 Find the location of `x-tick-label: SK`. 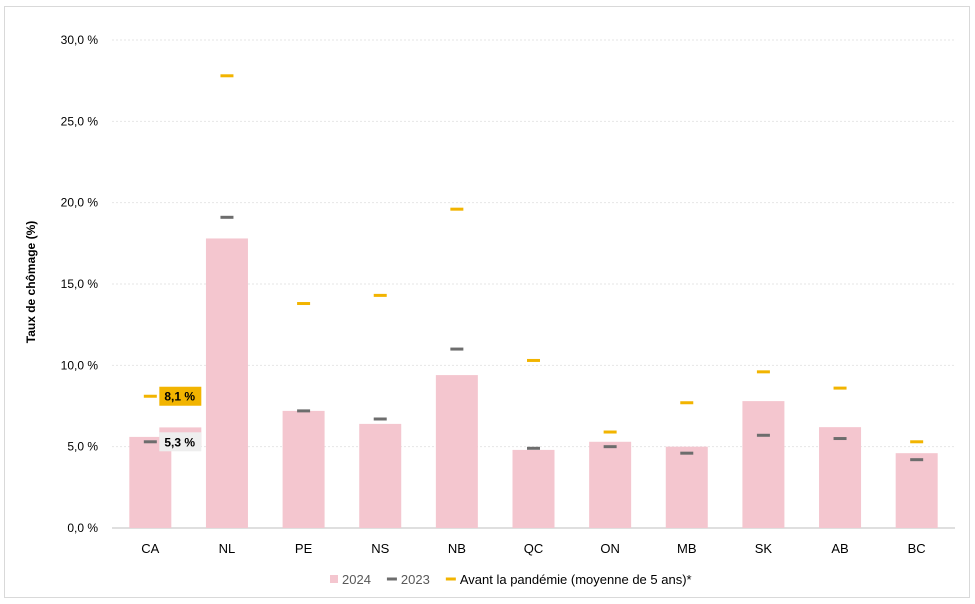

x-tick-label: SK is located at coordinates (764, 548).